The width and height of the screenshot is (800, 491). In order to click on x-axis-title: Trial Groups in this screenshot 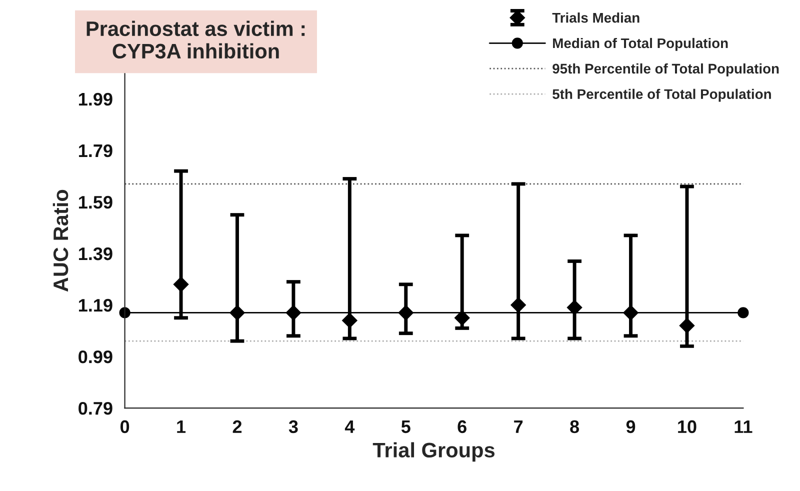, I will do `click(433, 452)`.